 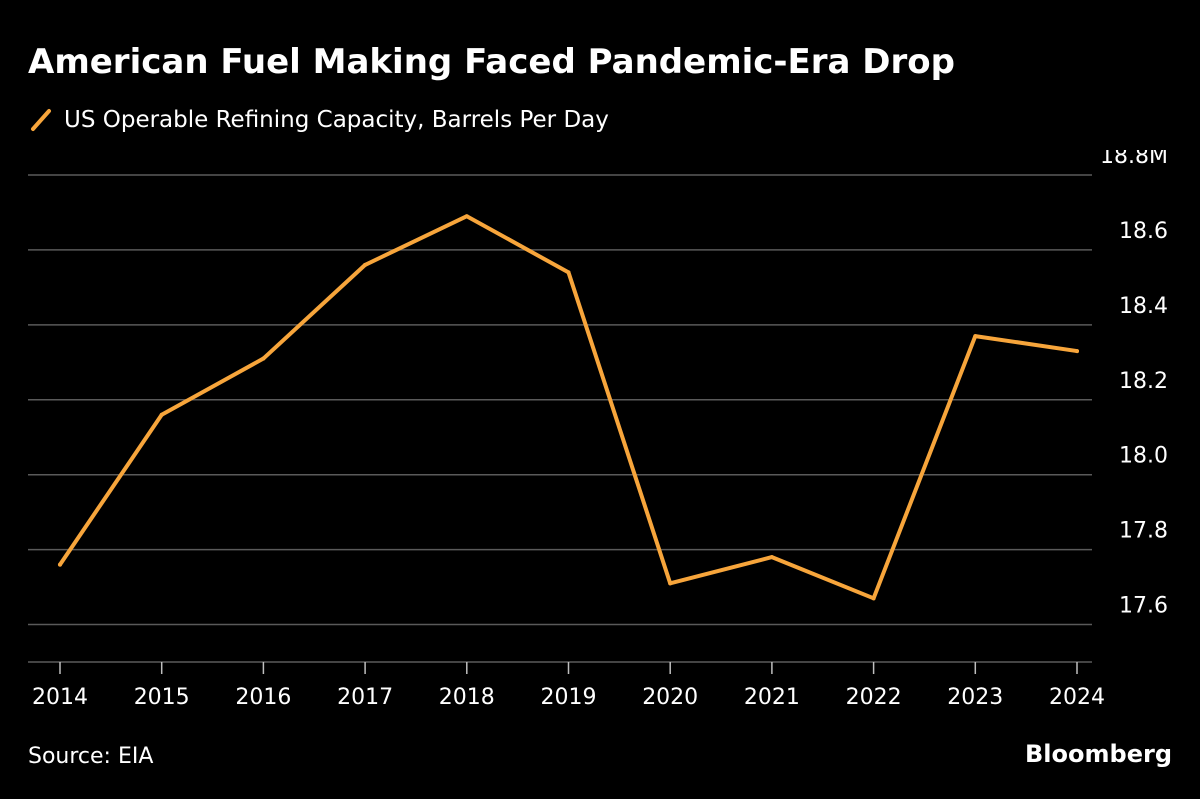 What do you see at coordinates (569, 697) in the screenshot?
I see `x-tick-label: 2019` at bounding box center [569, 697].